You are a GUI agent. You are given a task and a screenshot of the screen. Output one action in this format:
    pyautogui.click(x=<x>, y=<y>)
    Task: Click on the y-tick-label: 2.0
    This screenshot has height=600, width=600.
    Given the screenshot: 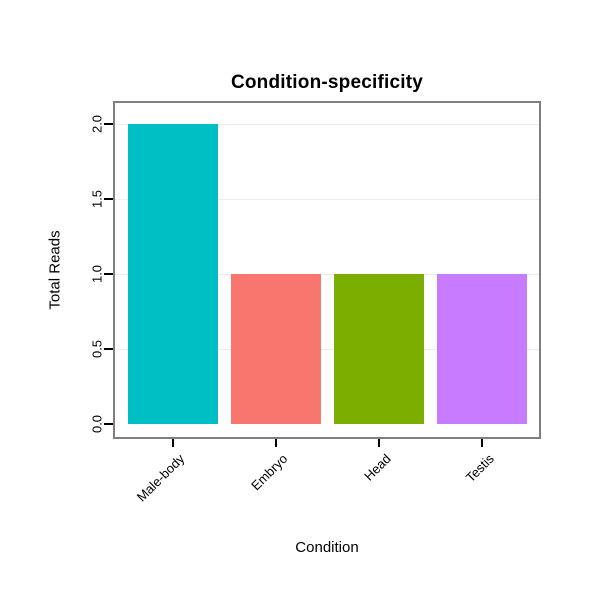 What is the action you would take?
    pyautogui.click(x=97, y=124)
    